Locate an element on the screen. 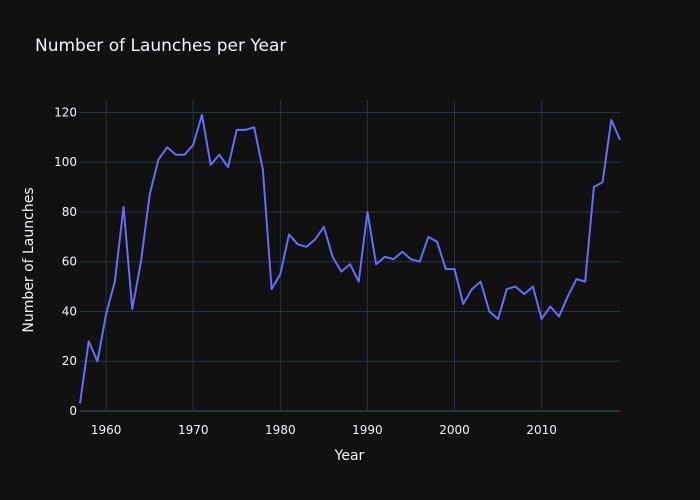  x-tick-label: 1990 is located at coordinates (367, 430).